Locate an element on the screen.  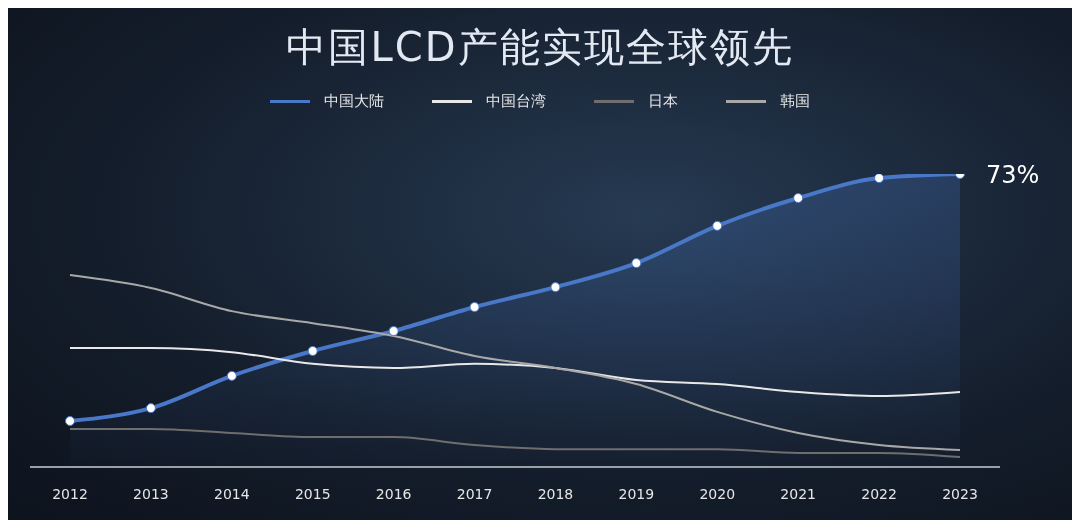
x-tick-label: 2016 is located at coordinates (393, 493).